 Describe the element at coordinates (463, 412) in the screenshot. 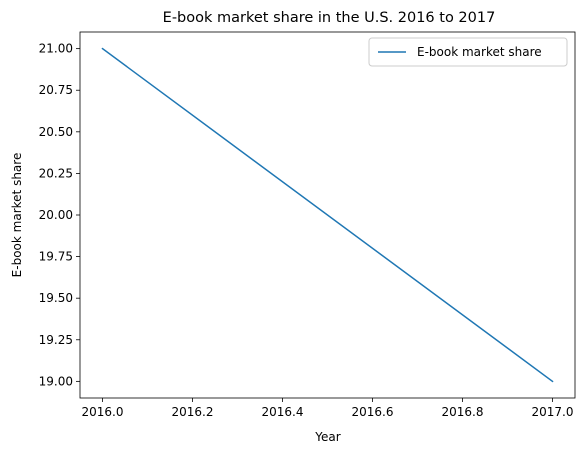

I see `x-tick-label: 2016.8` at that location.